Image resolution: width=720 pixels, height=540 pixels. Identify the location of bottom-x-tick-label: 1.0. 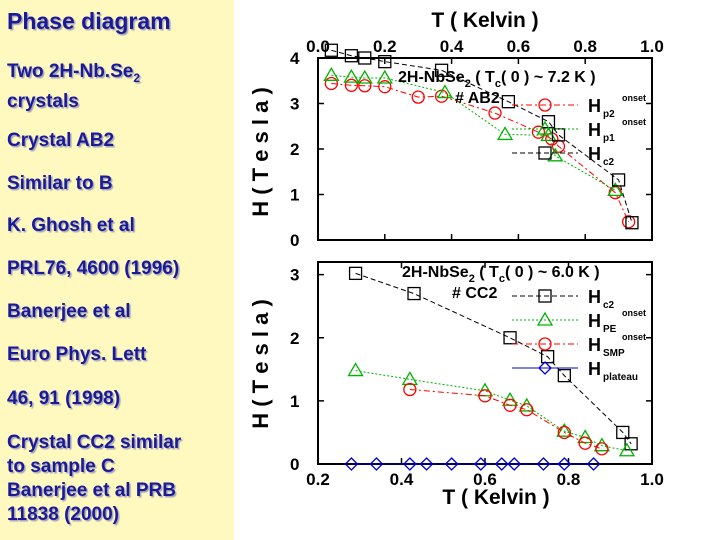
(652, 479).